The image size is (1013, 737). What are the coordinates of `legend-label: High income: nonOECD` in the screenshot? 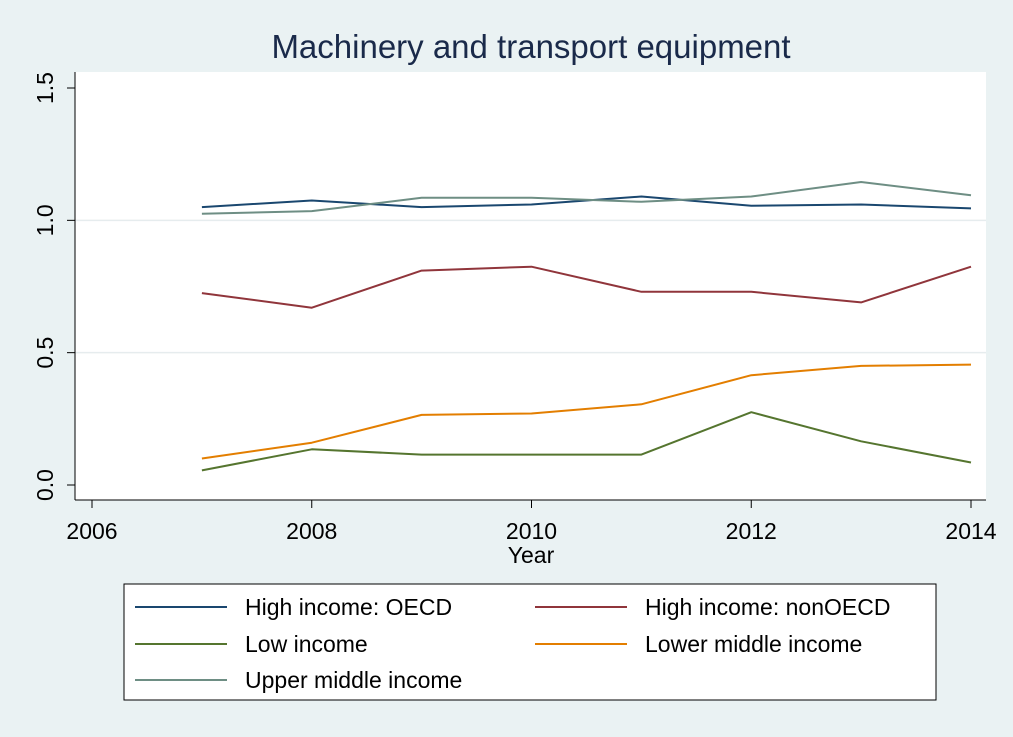 It's located at (767, 607).